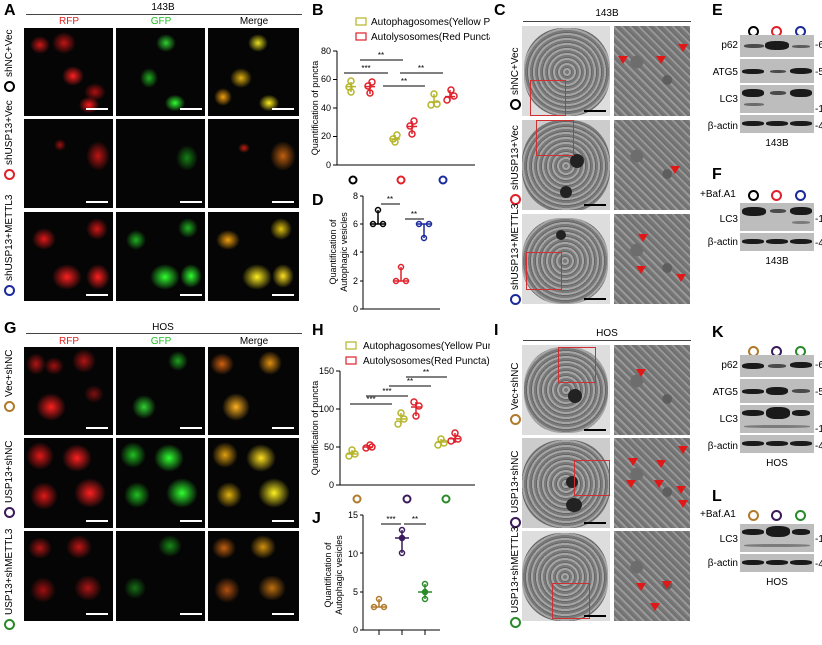 This screenshot has width=822, height=645. Describe the element at coordinates (316, 518) in the screenshot. I see `panel-label-j: J` at that location.